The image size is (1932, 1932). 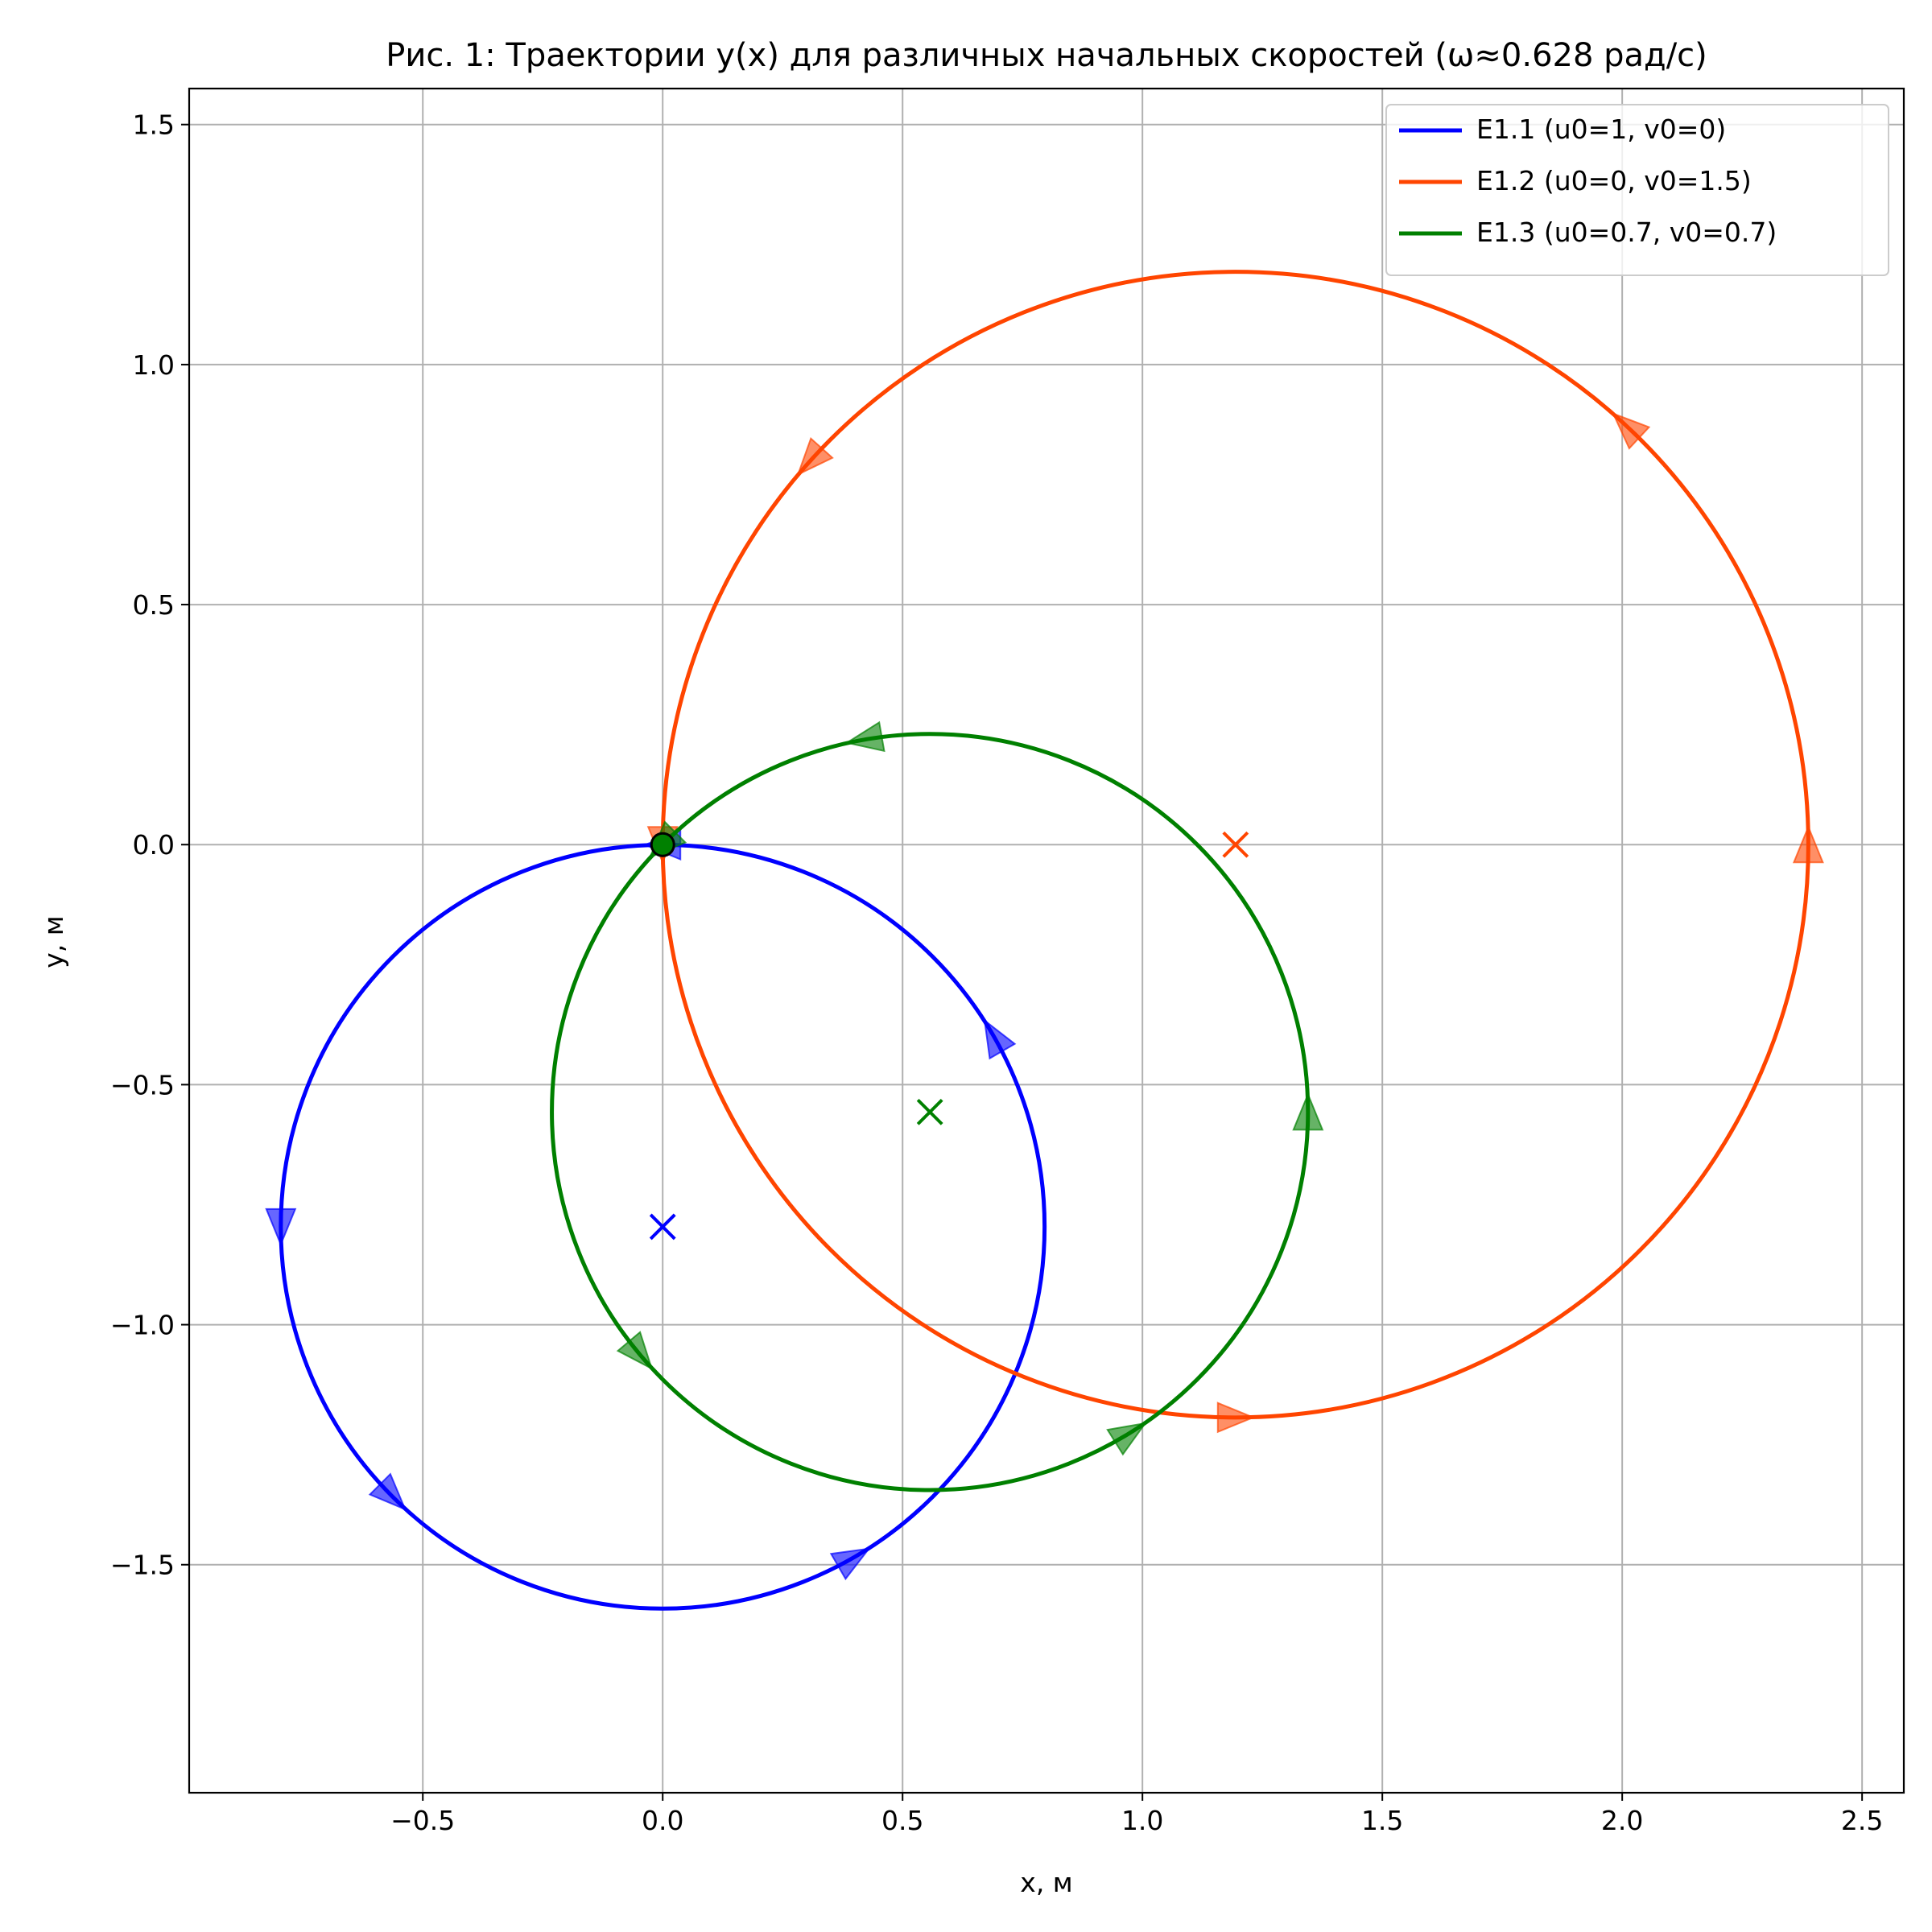 I want to click on y-axis-label: y, м, so click(x=53, y=941).